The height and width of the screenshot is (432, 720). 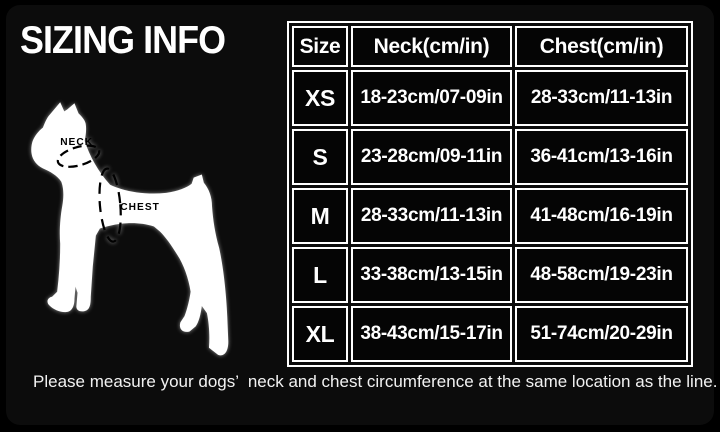 What do you see at coordinates (431, 275) in the screenshot?
I see `neck-value: 33-38cm/13-15in` at bounding box center [431, 275].